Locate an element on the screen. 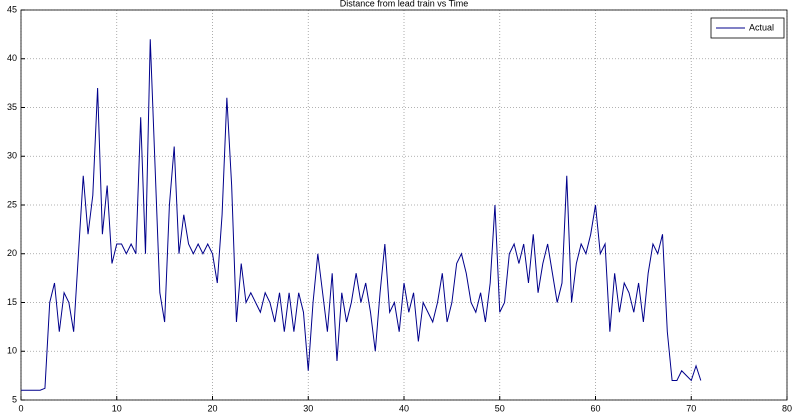 The height and width of the screenshot is (417, 801). x-tick-label: 50 is located at coordinates (500, 408).